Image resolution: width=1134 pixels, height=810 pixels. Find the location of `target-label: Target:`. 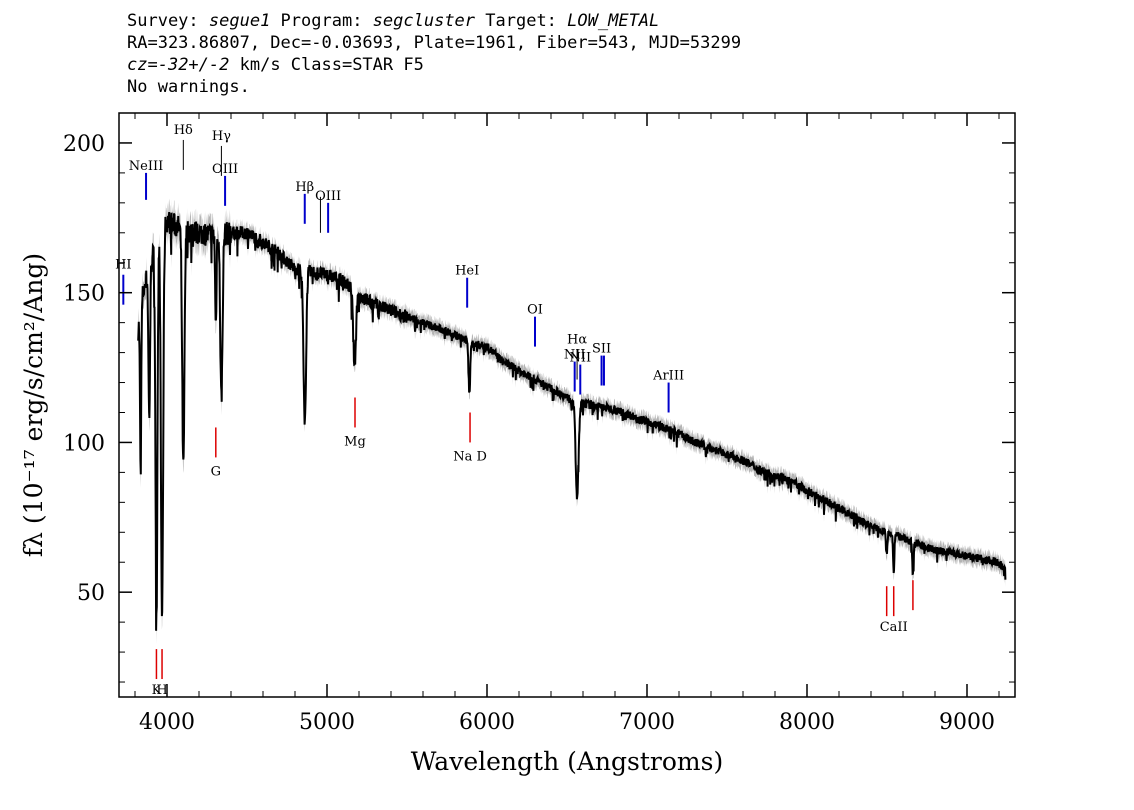

target-label: Target: is located at coordinates (521, 21).